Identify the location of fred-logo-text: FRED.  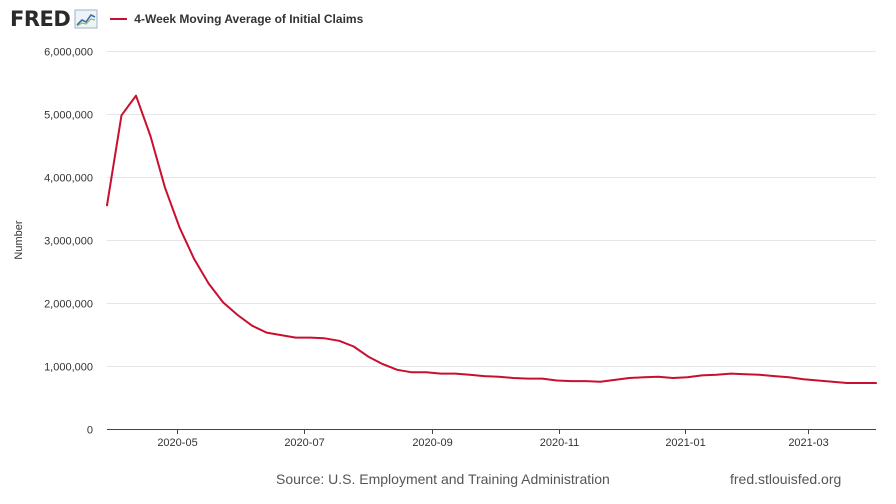
(40, 19).